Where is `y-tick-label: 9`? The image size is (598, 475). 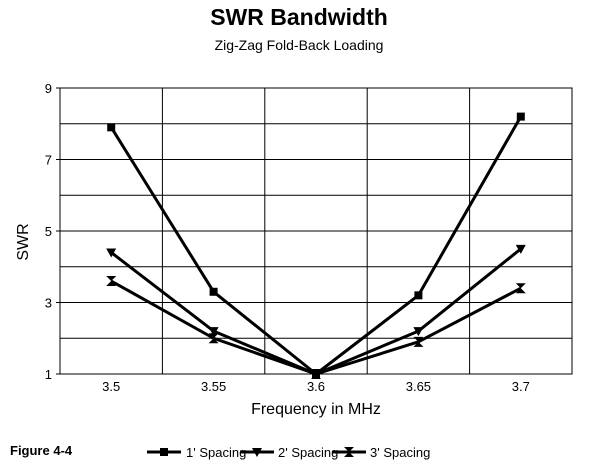 y-tick-label: 9 is located at coordinates (48, 88).